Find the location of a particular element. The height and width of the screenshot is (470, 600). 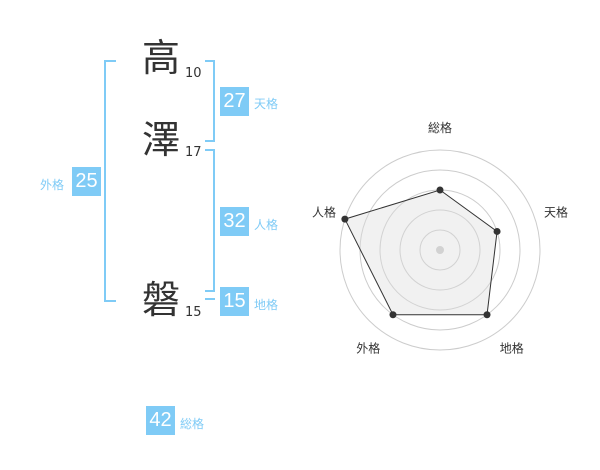

chikaku-value: 15 is located at coordinates (234, 301).